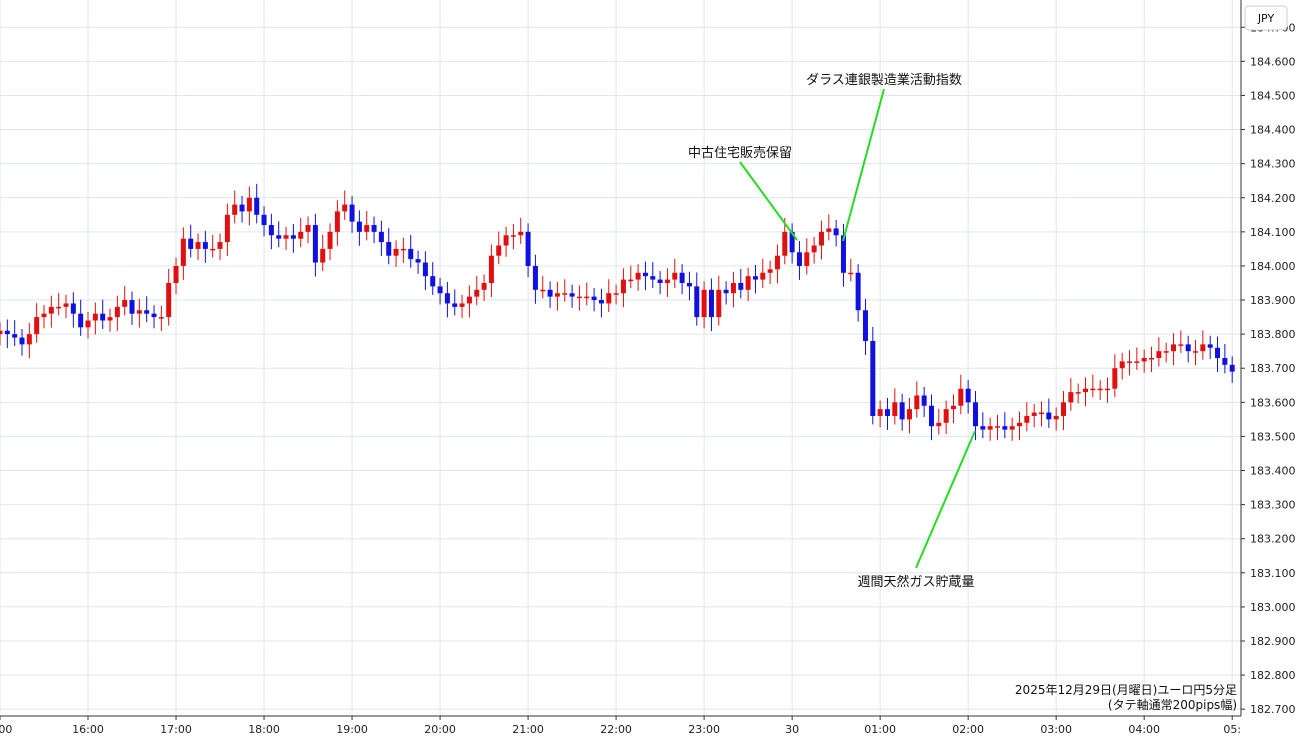 The image size is (1300, 745). I want to click on y-tick-label: 183.500, so click(1273, 436).